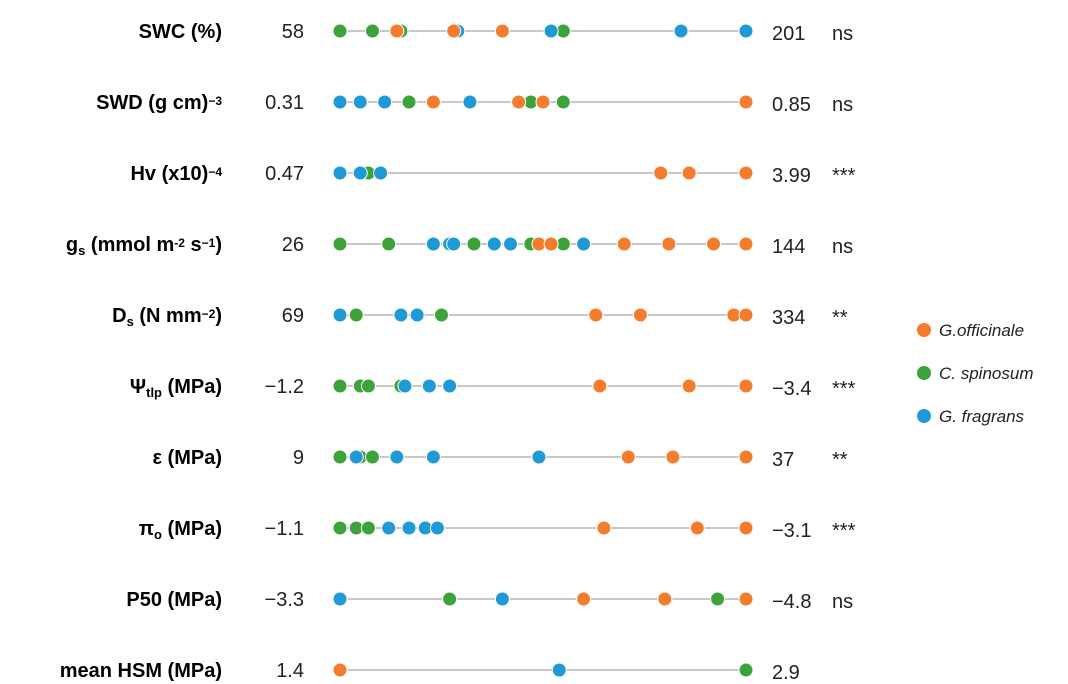  What do you see at coordinates (788, 318) in the screenshot?
I see `row-max-value: 334` at bounding box center [788, 318].